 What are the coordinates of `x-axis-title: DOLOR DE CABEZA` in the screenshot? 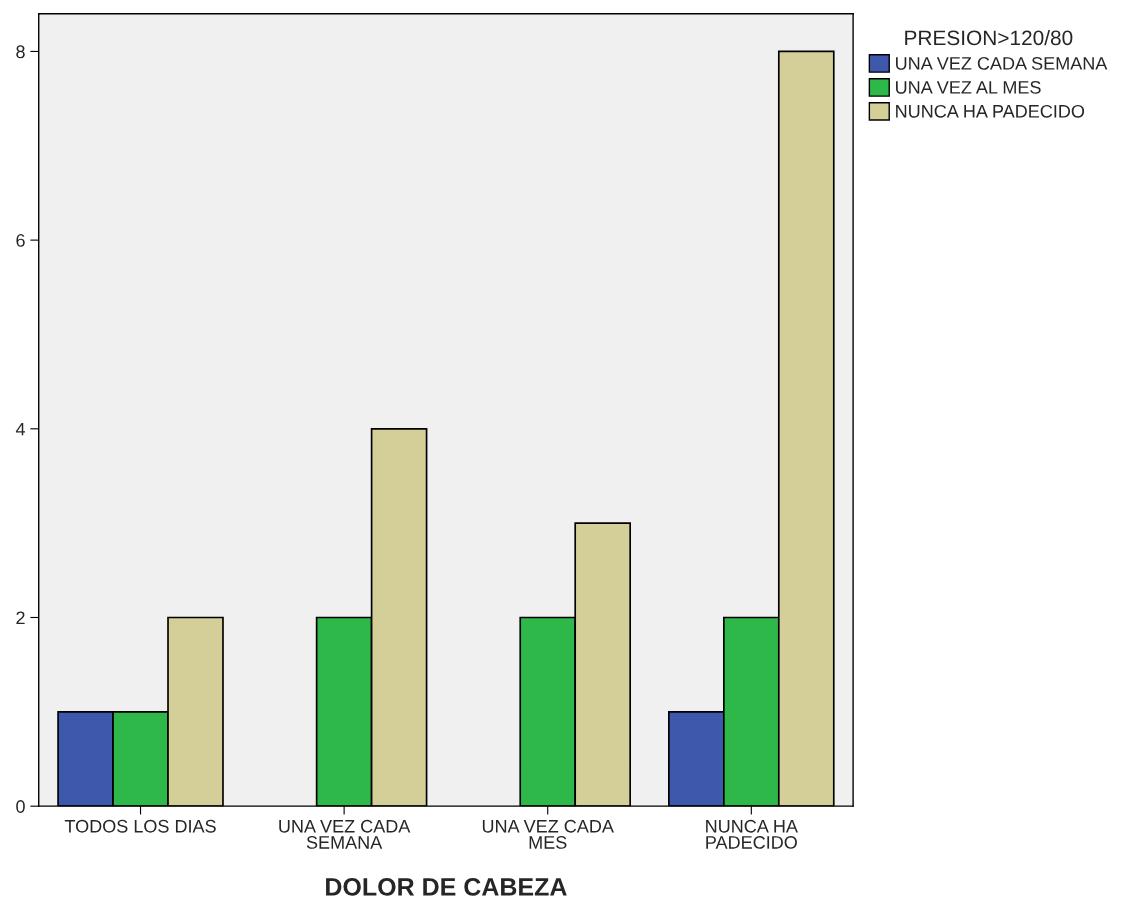 It's located at (446, 887).